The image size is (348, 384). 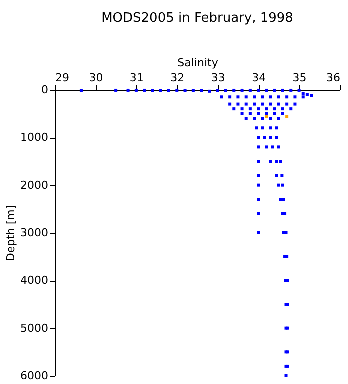 I want to click on x-tick-label: 35, so click(x=299, y=78).